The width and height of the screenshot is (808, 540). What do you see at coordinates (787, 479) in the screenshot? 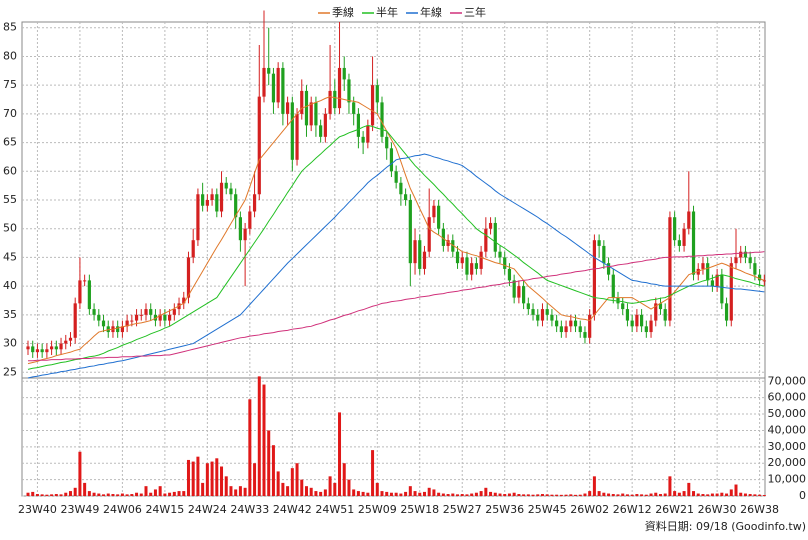
I see `volume-tick-label: 10,000` at bounding box center [787, 479].